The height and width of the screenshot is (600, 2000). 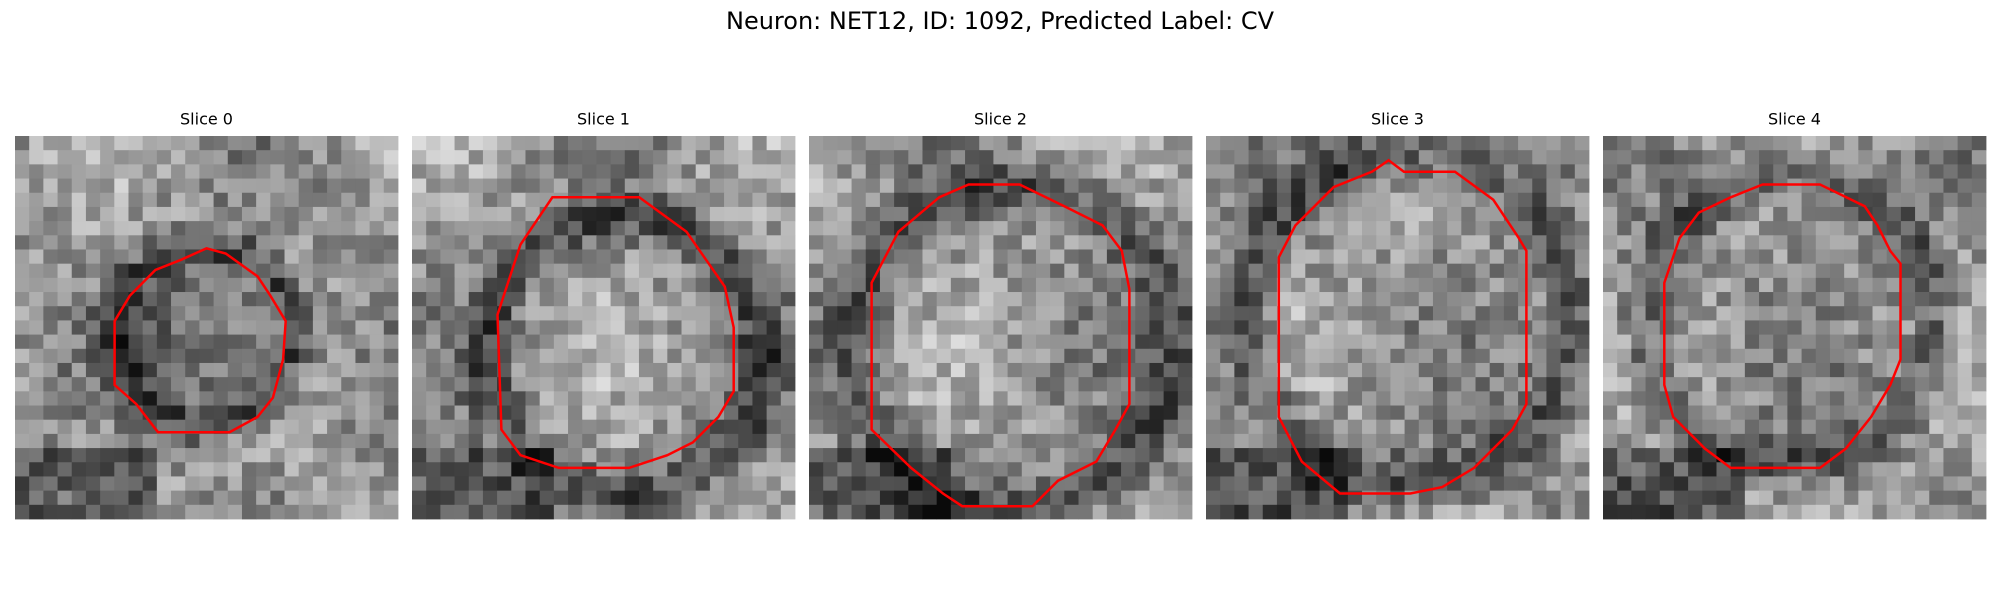 What do you see at coordinates (1402, 326) in the screenshot?
I see `contour` at bounding box center [1402, 326].